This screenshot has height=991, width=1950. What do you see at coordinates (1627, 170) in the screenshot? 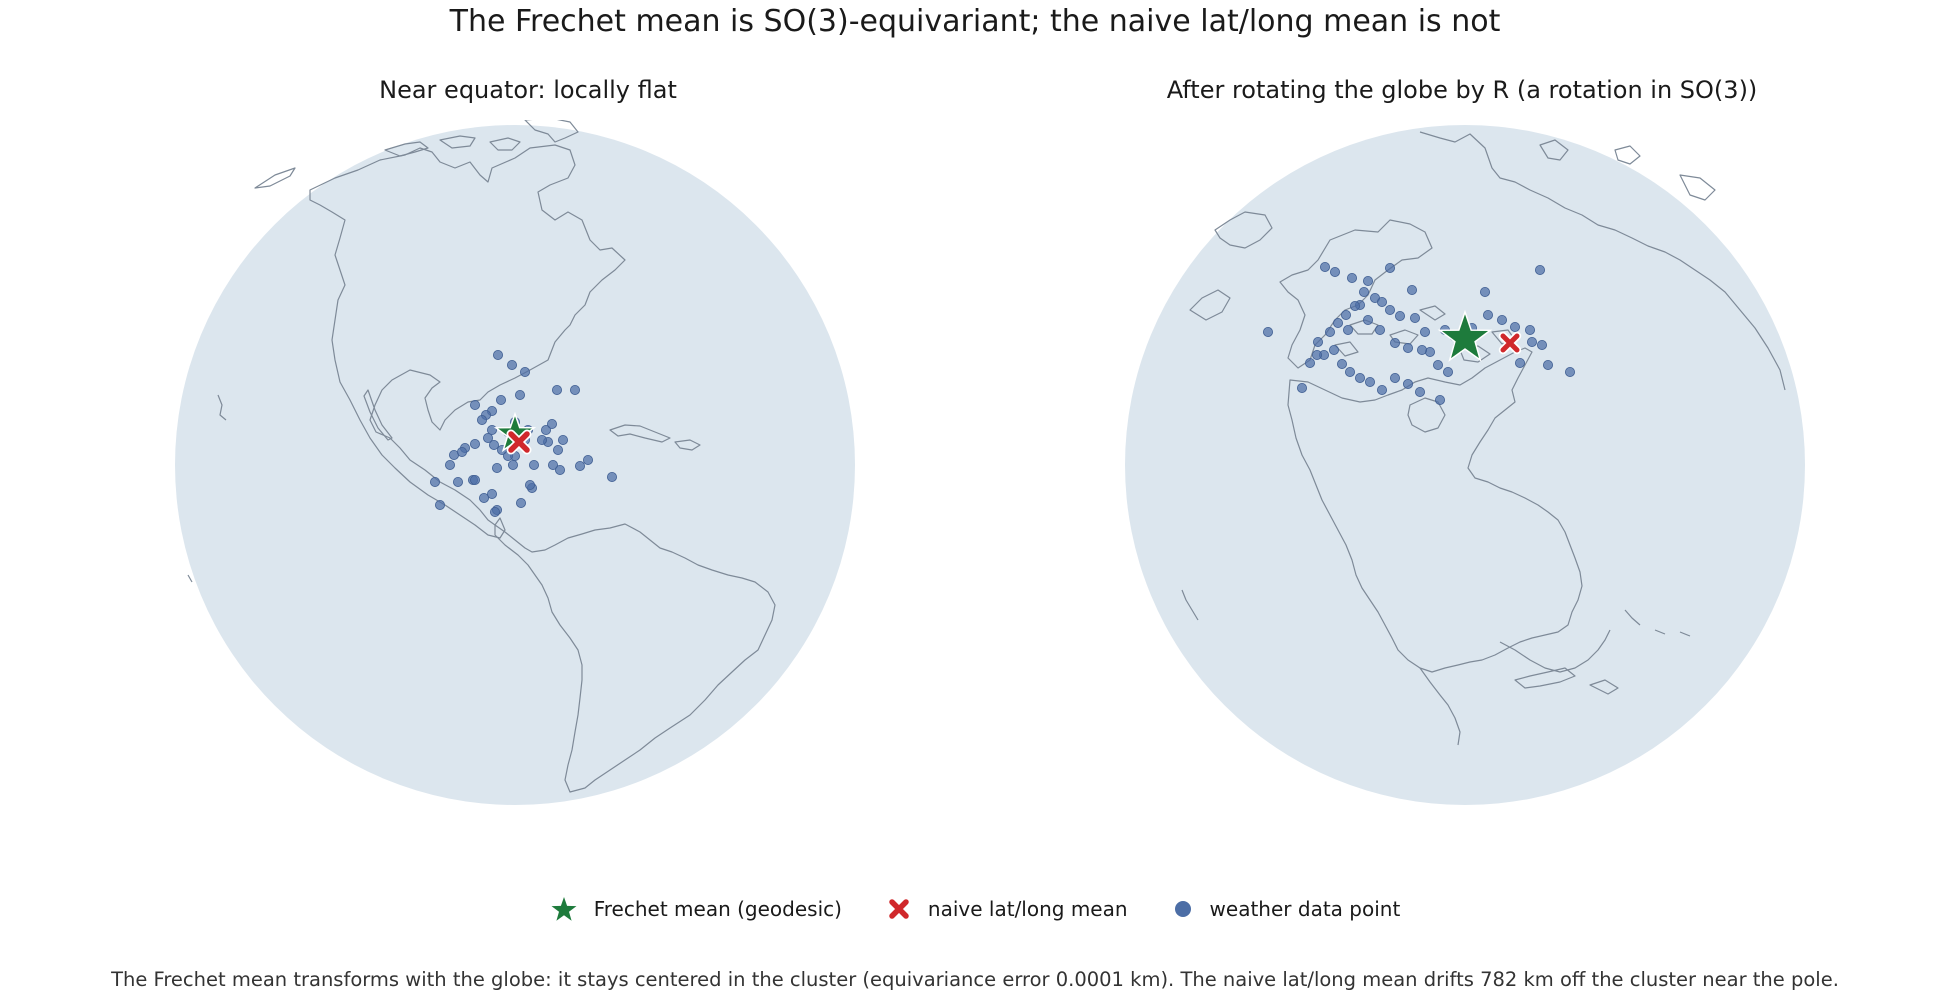
I see `scandinavia-coastline` at bounding box center [1627, 170].